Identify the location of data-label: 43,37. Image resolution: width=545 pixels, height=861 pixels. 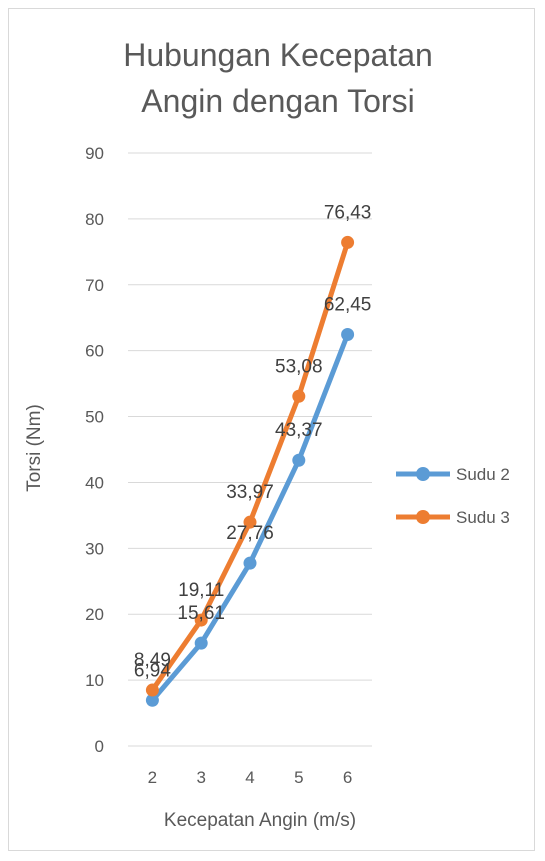
(299, 430).